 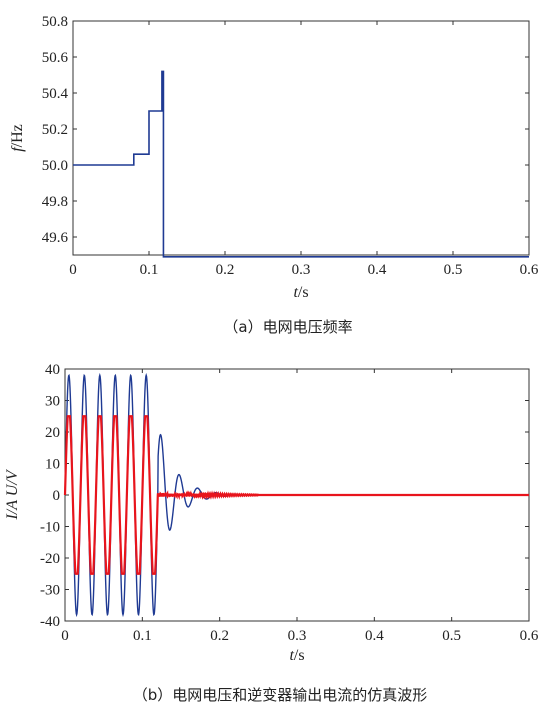 I want to click on chart-b-xlabel: t/s, so click(x=296, y=655).